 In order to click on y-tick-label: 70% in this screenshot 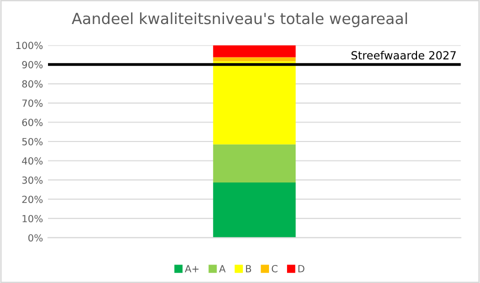, I will do `click(32, 103)`.